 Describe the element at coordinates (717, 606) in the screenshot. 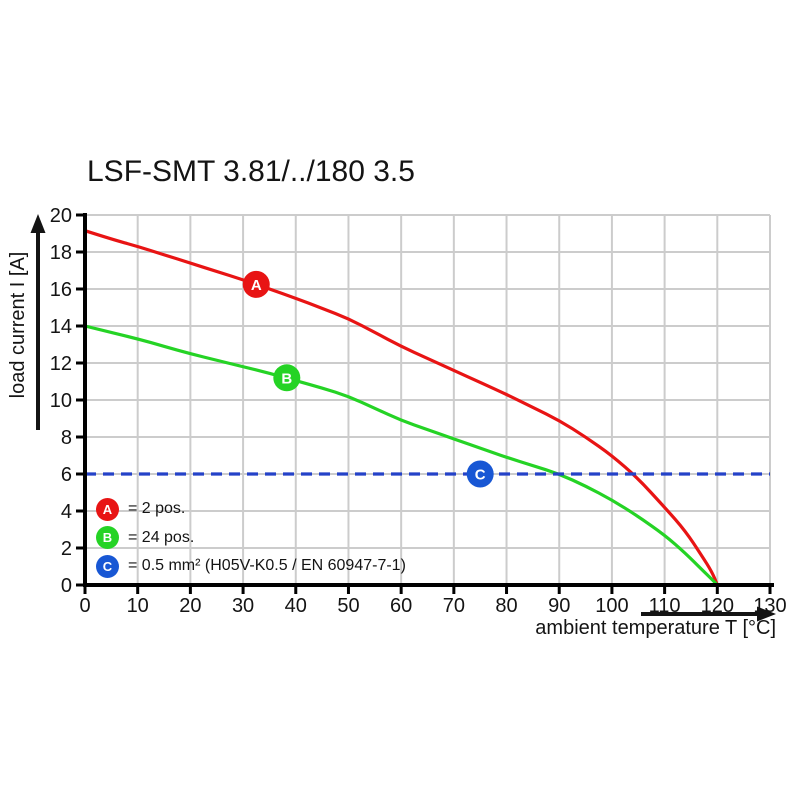

I see `x-tick-label: 120` at that location.